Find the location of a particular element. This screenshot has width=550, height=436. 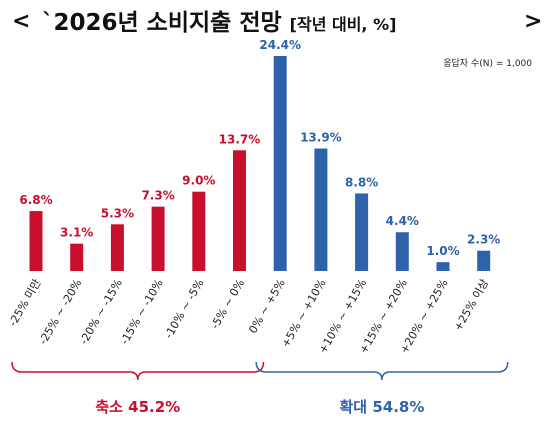

bar-value-label: 7.3% is located at coordinates (157, 196).